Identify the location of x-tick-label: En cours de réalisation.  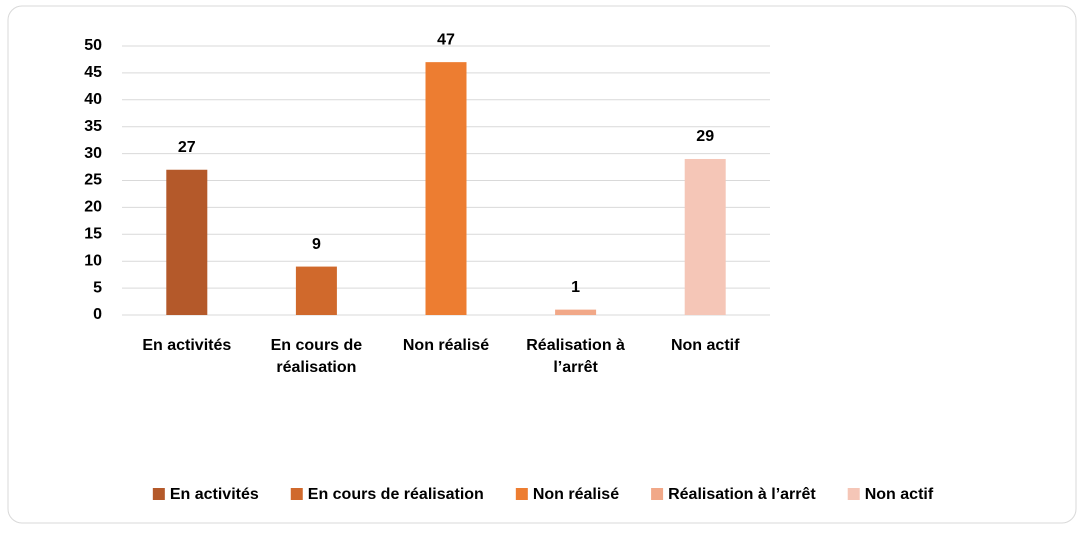
(317, 356).